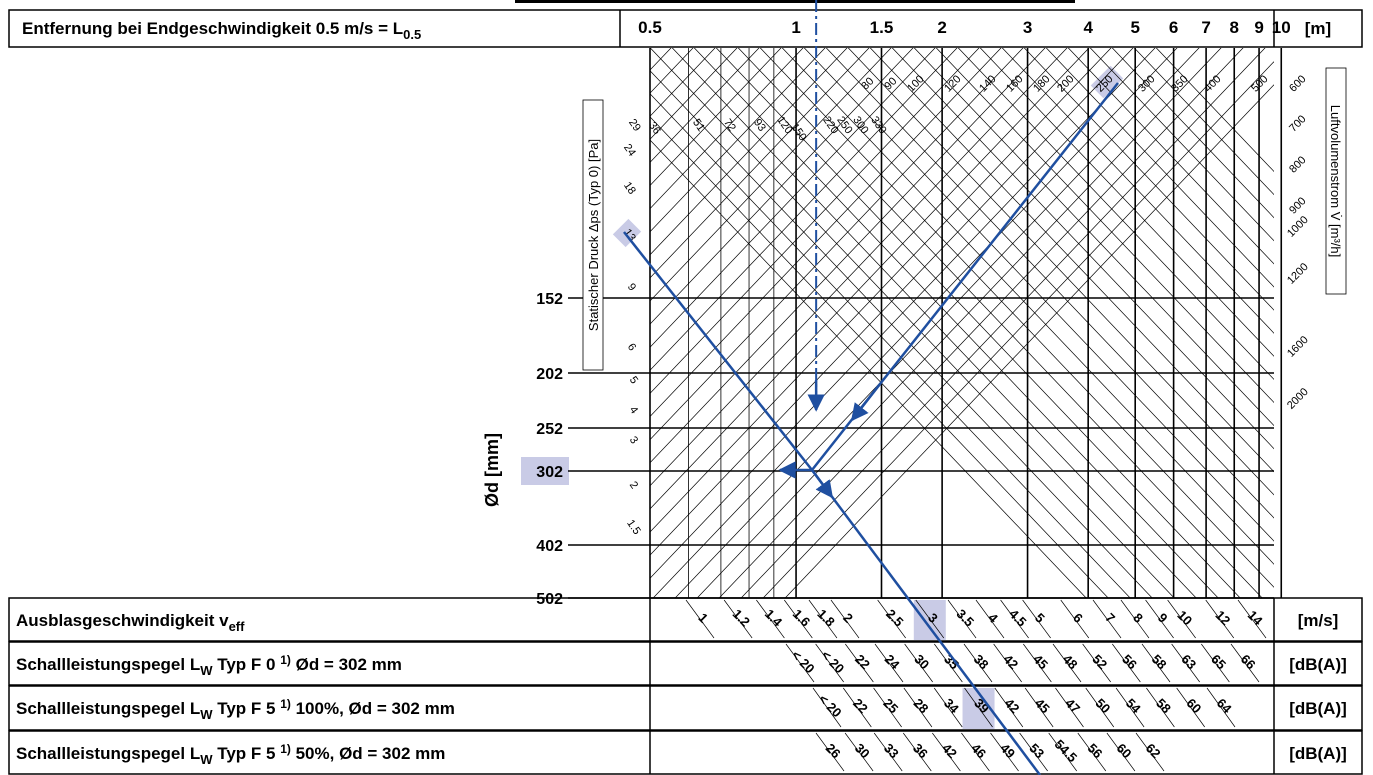 The height and width of the screenshot is (775, 1373). Describe the element at coordinates (882, 27) in the screenshot. I see `top-axis-tick-label: 1.5` at that location.